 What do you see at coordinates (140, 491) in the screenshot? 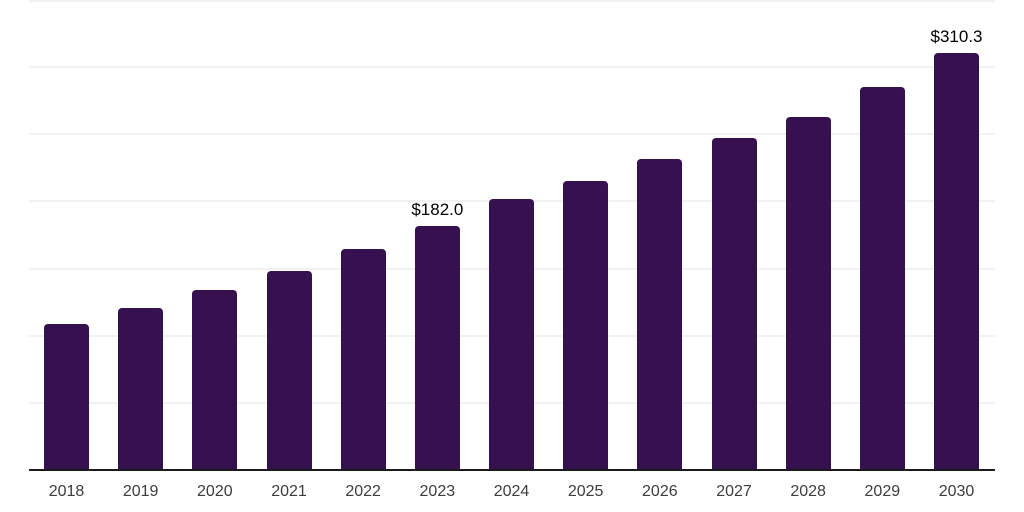
I see `x-tick-2019: 2019` at bounding box center [140, 491].